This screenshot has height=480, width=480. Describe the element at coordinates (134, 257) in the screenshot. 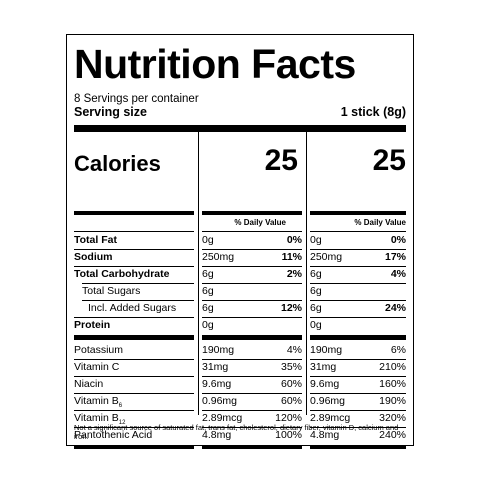

I see `nutrient-name: Sodium` at that location.